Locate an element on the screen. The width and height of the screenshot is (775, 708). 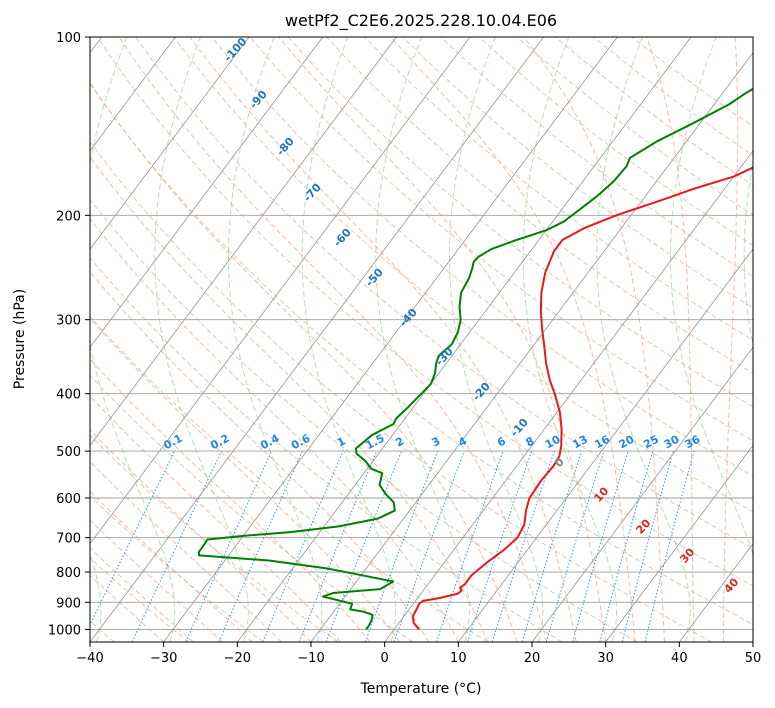
y-tick-label: 900 is located at coordinates (68, 603).